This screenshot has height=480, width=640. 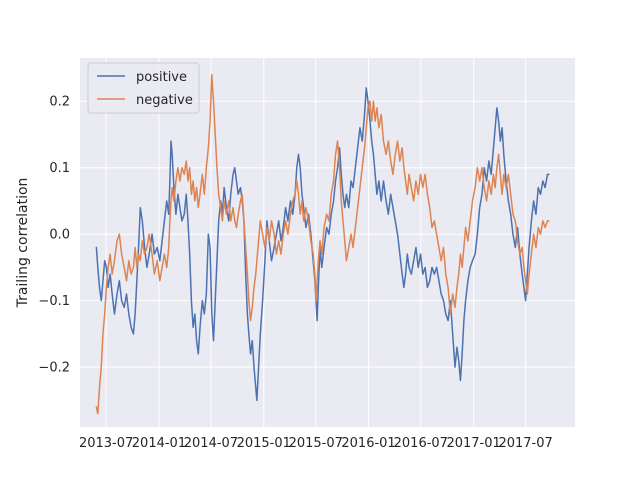 I want to click on x-tick-label: 2014-07, so click(x=211, y=443).